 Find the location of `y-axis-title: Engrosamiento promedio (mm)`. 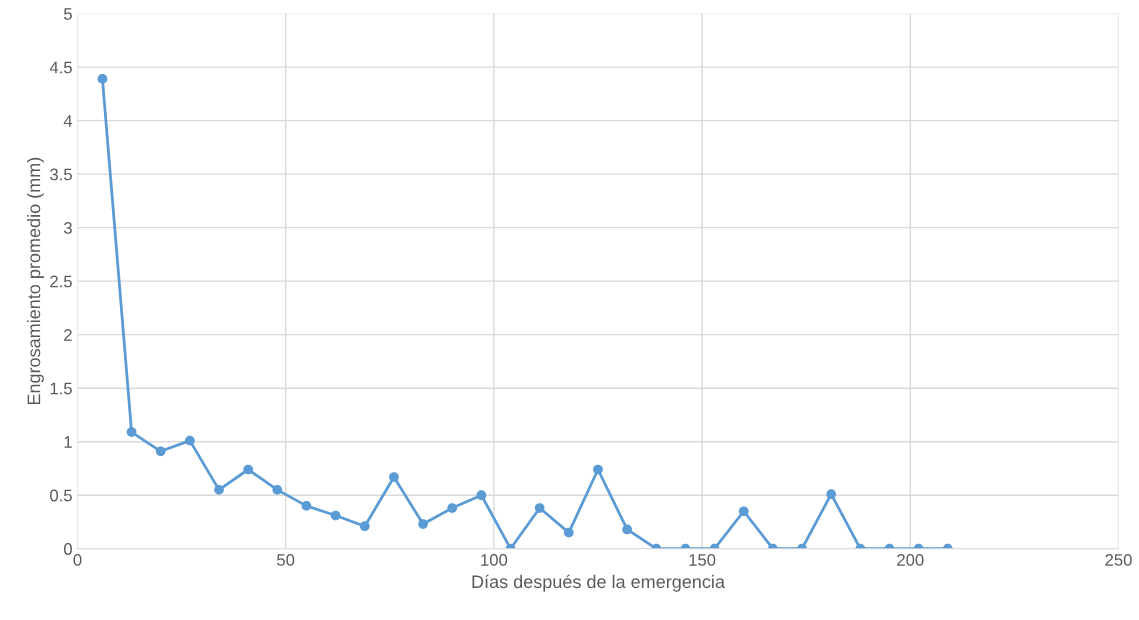

y-axis-title: Engrosamiento promedio (mm) is located at coordinates (35, 281).